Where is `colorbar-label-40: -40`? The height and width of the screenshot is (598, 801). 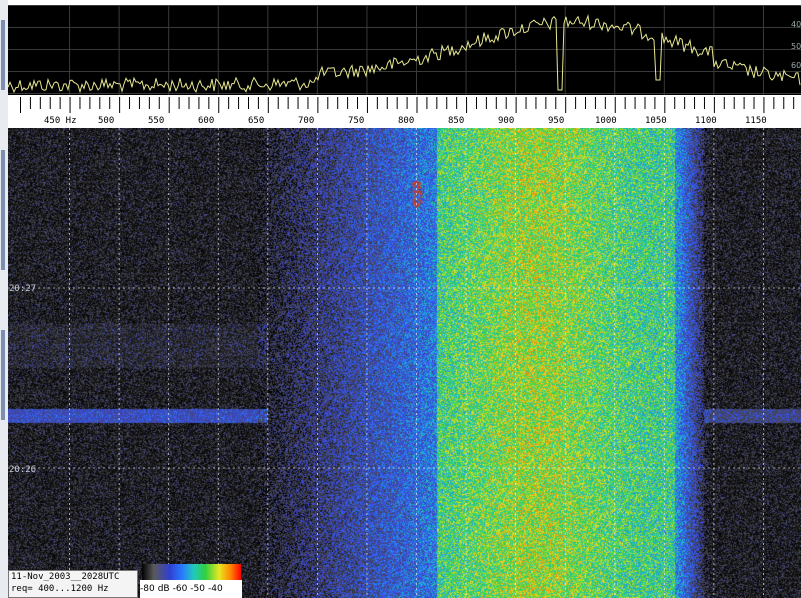 colorbar-label-40: -40 is located at coordinates (215, 589).